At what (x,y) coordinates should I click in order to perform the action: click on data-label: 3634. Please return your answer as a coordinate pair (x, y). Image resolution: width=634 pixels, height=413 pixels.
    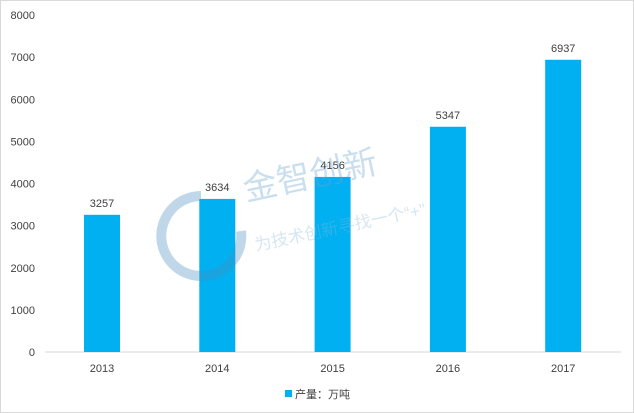
    Looking at the image, I should click on (217, 188).